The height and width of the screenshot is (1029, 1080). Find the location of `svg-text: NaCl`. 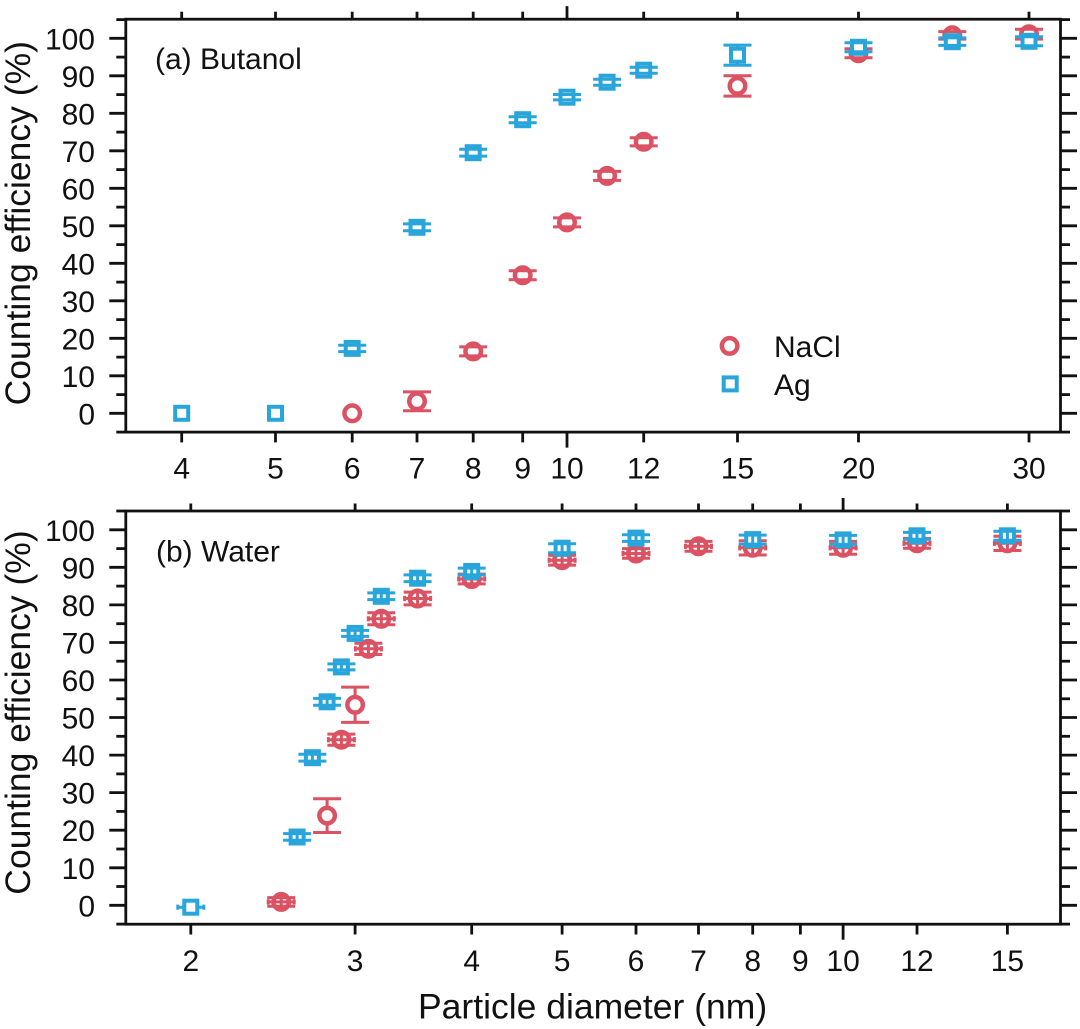

svg-text: NaCl is located at coordinates (807, 347).